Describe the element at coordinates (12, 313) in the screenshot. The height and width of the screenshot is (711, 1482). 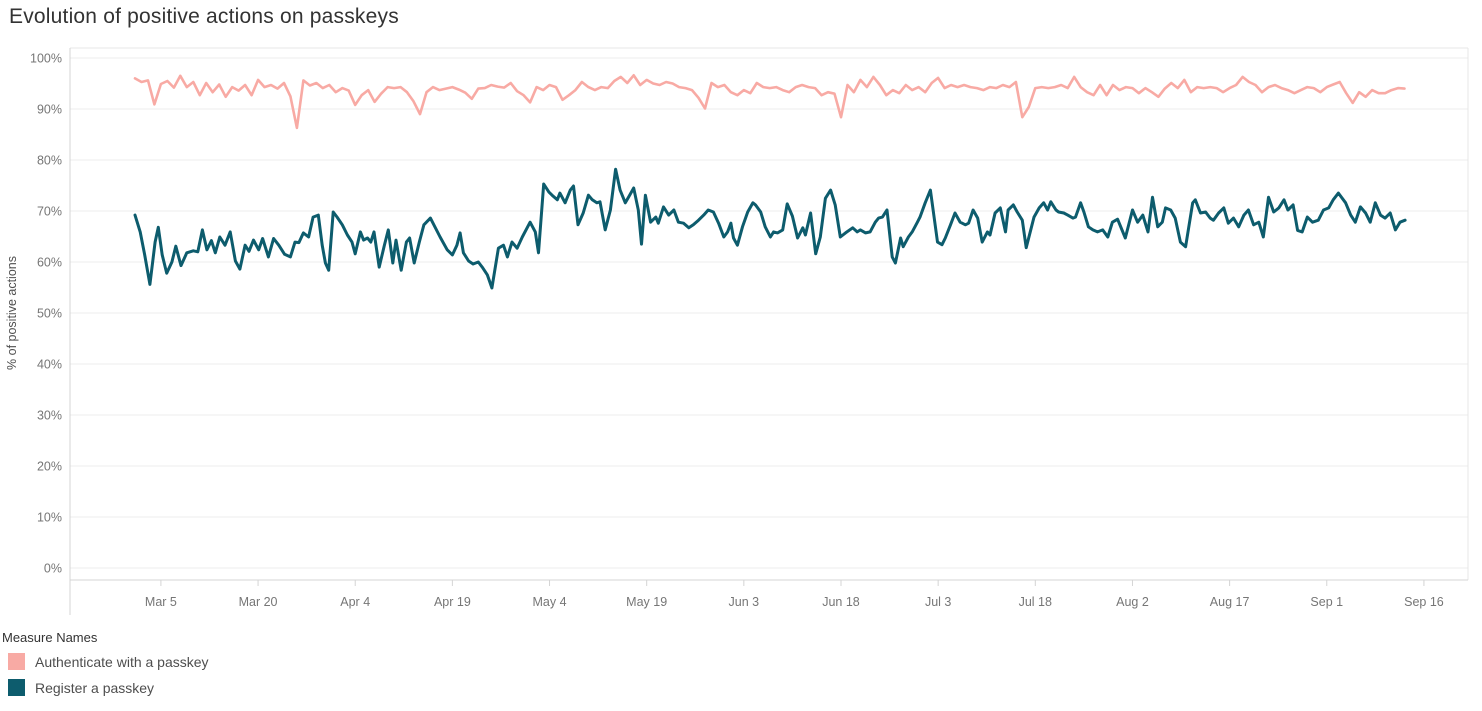
I see `y-axis-title: % of positive actions` at that location.